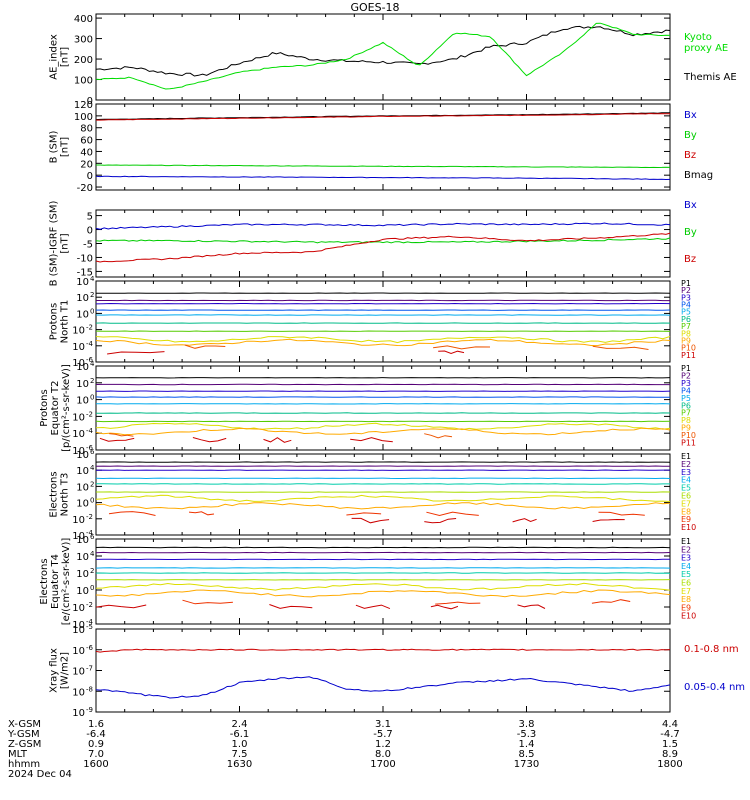 The width and height of the screenshot is (750, 800). I want to click on y-axis-label: Electrons, so click(44, 581).